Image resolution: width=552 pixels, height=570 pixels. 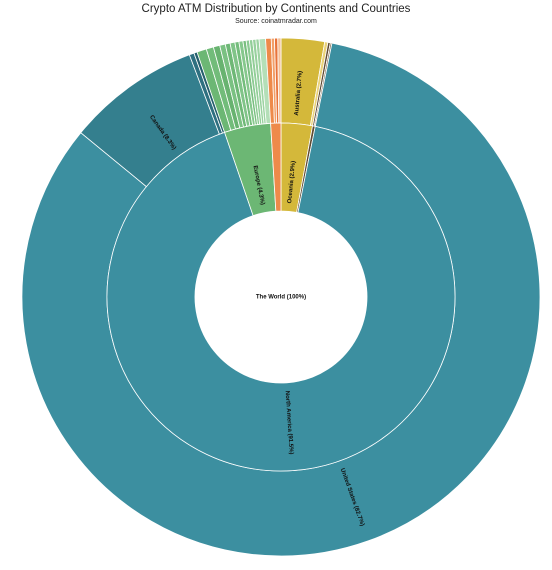 I want to click on continent-label-oceania: Oceania (2.9%), so click(x=292, y=182).